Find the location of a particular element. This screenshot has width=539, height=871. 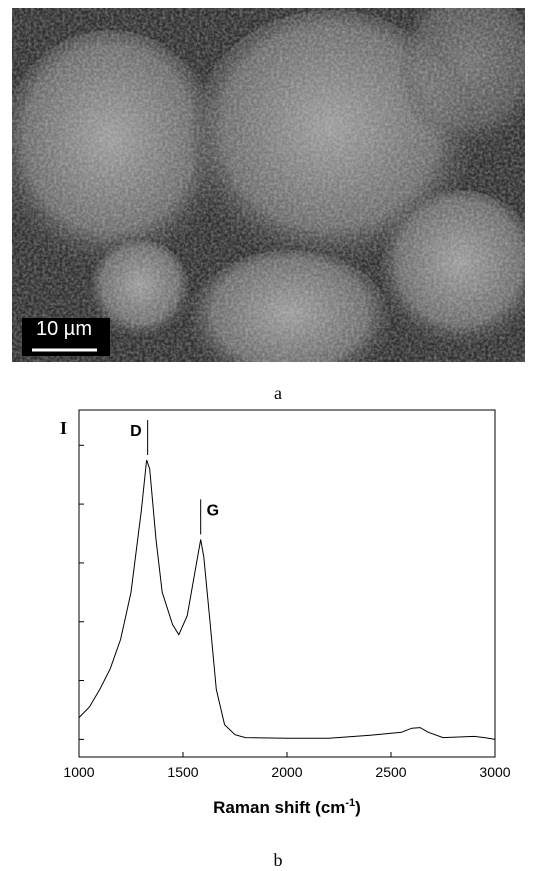

x-tick-label: 1000 is located at coordinates (78, 772).